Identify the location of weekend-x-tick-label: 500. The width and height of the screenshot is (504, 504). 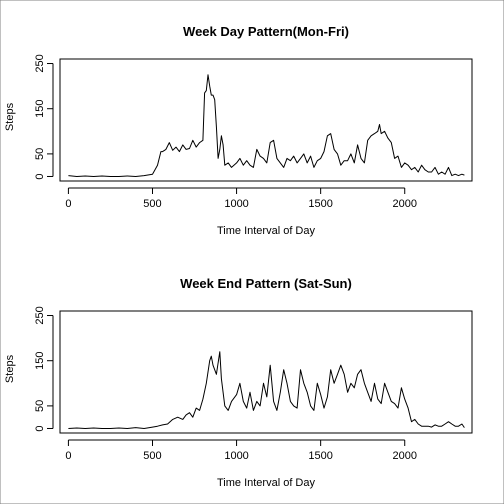
(152, 456).